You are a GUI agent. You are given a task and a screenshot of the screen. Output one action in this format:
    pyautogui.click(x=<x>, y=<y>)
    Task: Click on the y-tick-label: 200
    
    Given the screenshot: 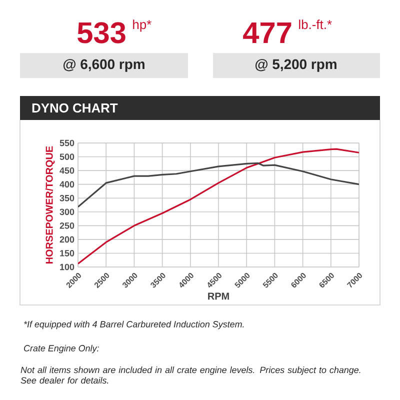 What is the action you would take?
    pyautogui.click(x=67, y=239)
    